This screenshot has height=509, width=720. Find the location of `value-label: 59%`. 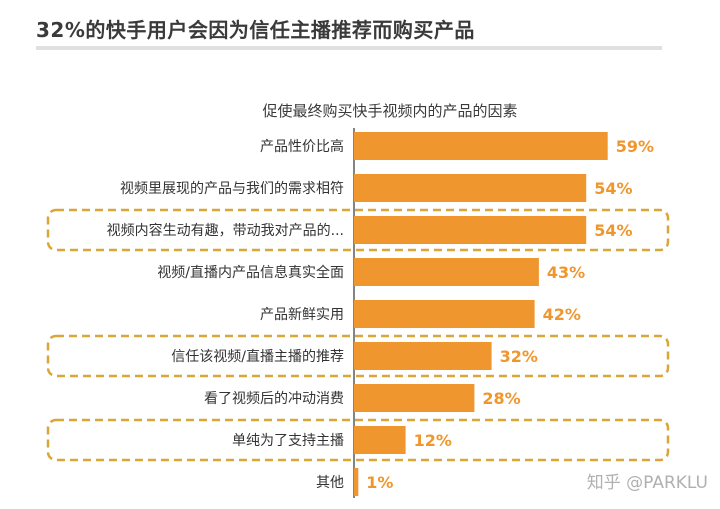

value-label: 59% is located at coordinates (635, 146).